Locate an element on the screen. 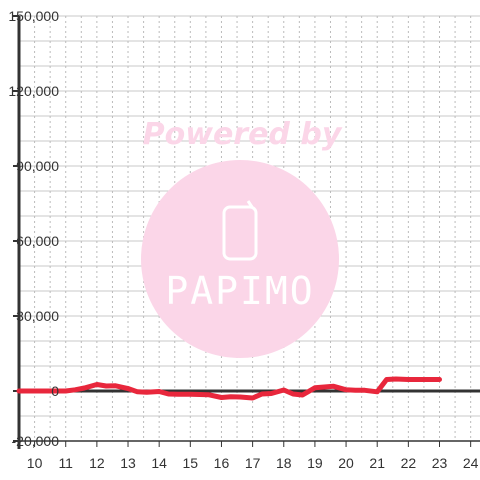 The image size is (480, 480). x-tick-label: 11 is located at coordinates (65, 463).